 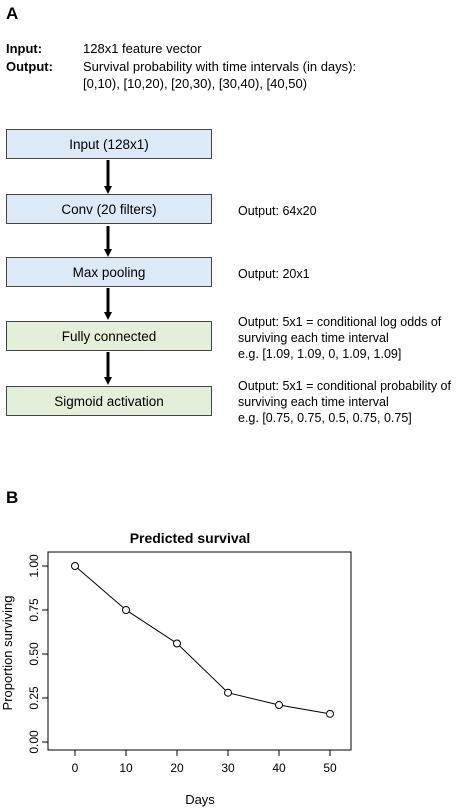 What do you see at coordinates (313, 402) in the screenshot?
I see `sigmoid-note-line2: surviving each time interval` at bounding box center [313, 402].